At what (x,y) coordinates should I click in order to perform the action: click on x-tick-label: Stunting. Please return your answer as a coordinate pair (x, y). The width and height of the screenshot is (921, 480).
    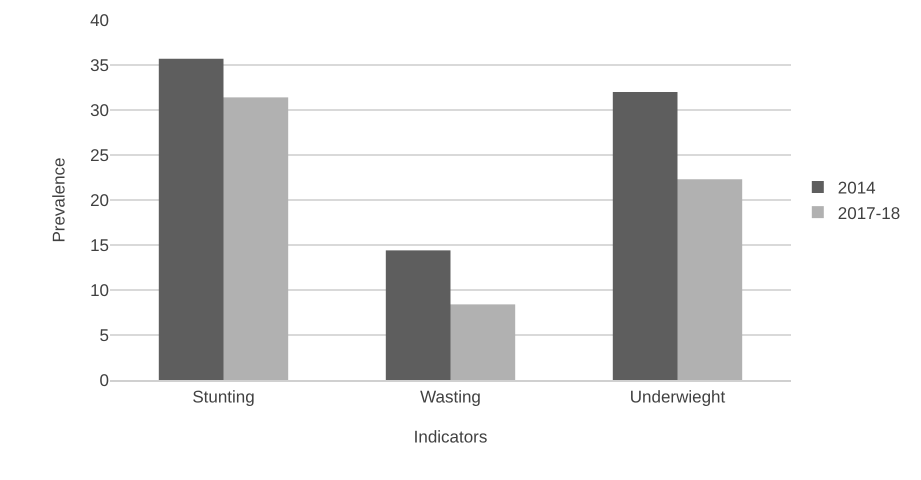
    Looking at the image, I should click on (223, 396).